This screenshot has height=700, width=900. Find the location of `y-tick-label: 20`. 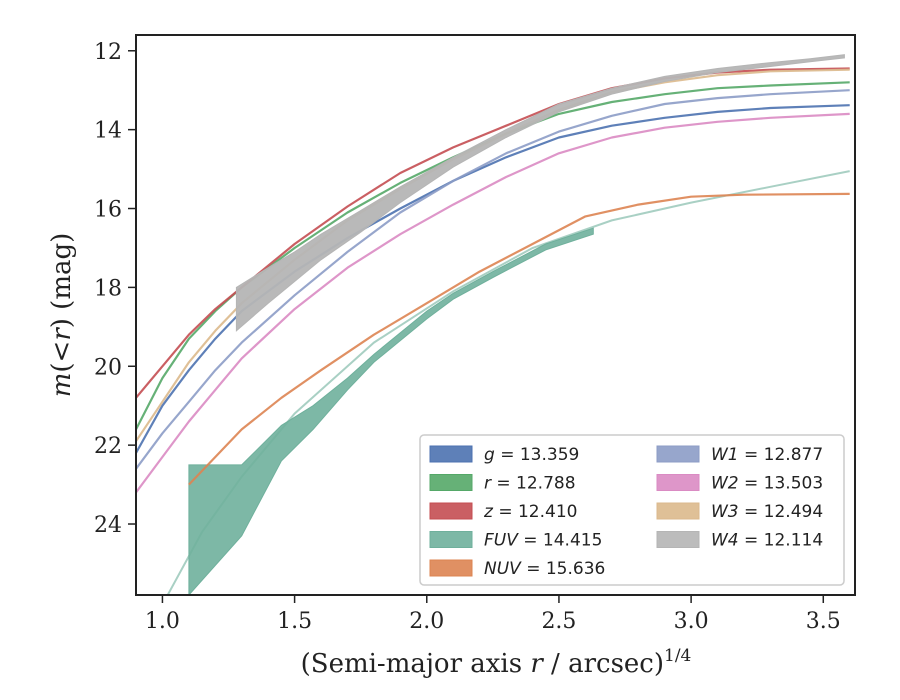

y-tick-label: 20 is located at coordinates (108, 367).